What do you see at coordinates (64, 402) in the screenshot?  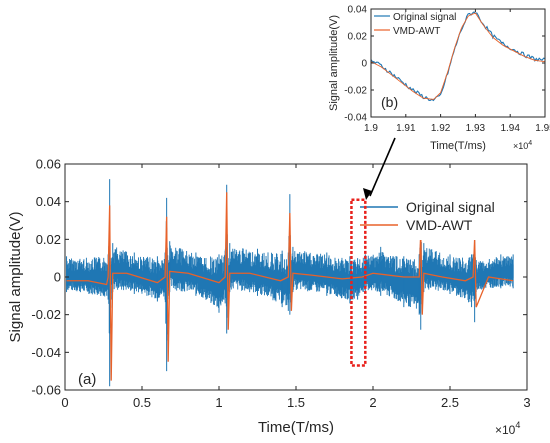 I see `main-x-tick-label: 0` at bounding box center [64, 402].